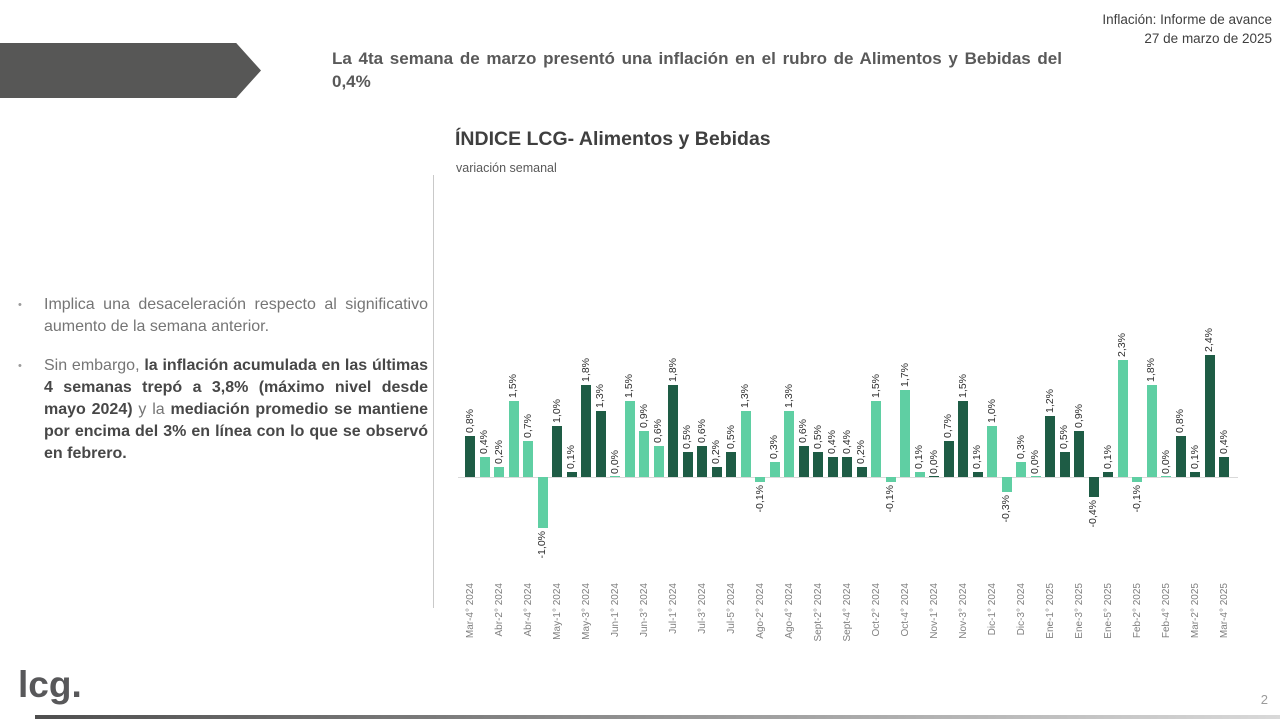 The height and width of the screenshot is (720, 1280). Describe the element at coordinates (151, 409) in the screenshot. I see `bullet-text-run: y la` at that location.